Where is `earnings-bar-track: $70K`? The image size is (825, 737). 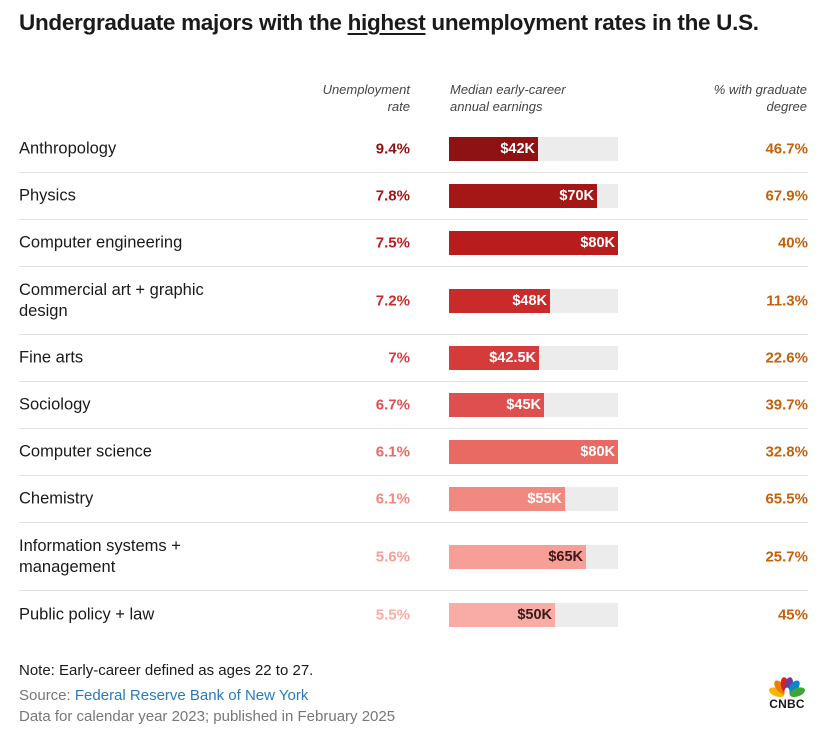
earnings-bar-track: $70K is located at coordinates (533, 196).